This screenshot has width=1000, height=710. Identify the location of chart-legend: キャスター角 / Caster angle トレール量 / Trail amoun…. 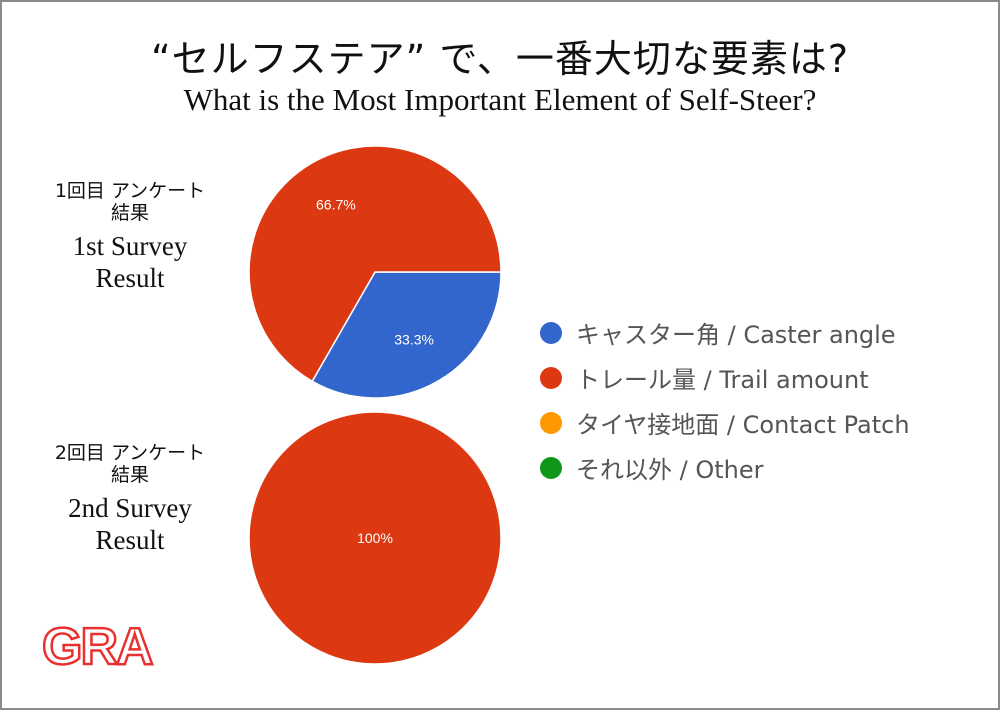
(725, 400).